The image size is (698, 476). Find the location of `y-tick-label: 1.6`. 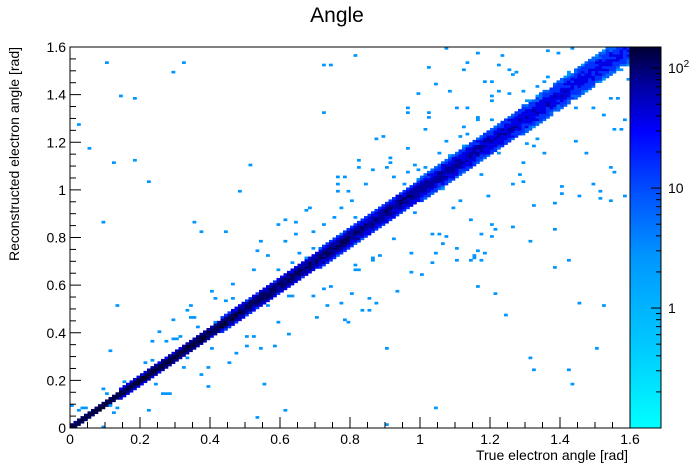

y-tick-label: 1.6 is located at coordinates (57, 47).